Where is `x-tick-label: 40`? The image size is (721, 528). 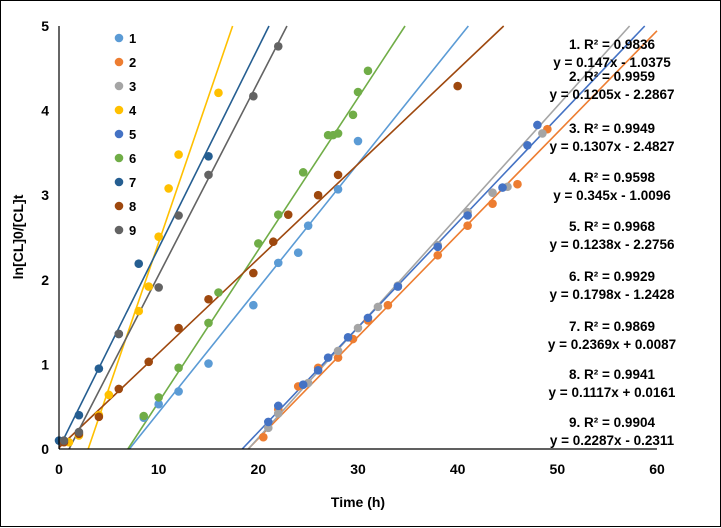 x-tick-label: 40 is located at coordinates (458, 469).